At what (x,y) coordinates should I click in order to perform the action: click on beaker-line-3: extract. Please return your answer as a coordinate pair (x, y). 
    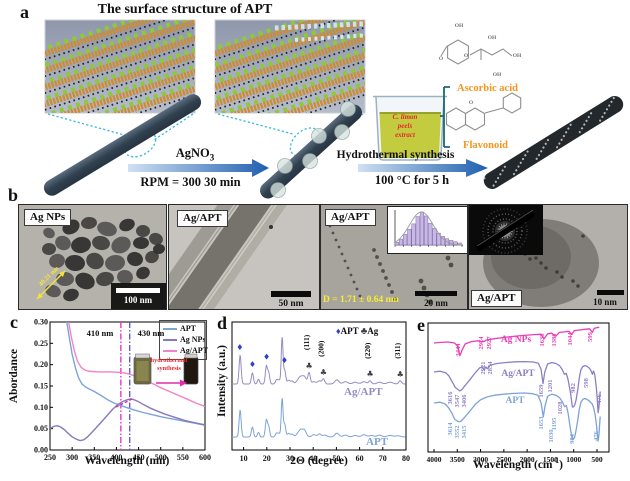
    Looking at the image, I should click on (405, 135).